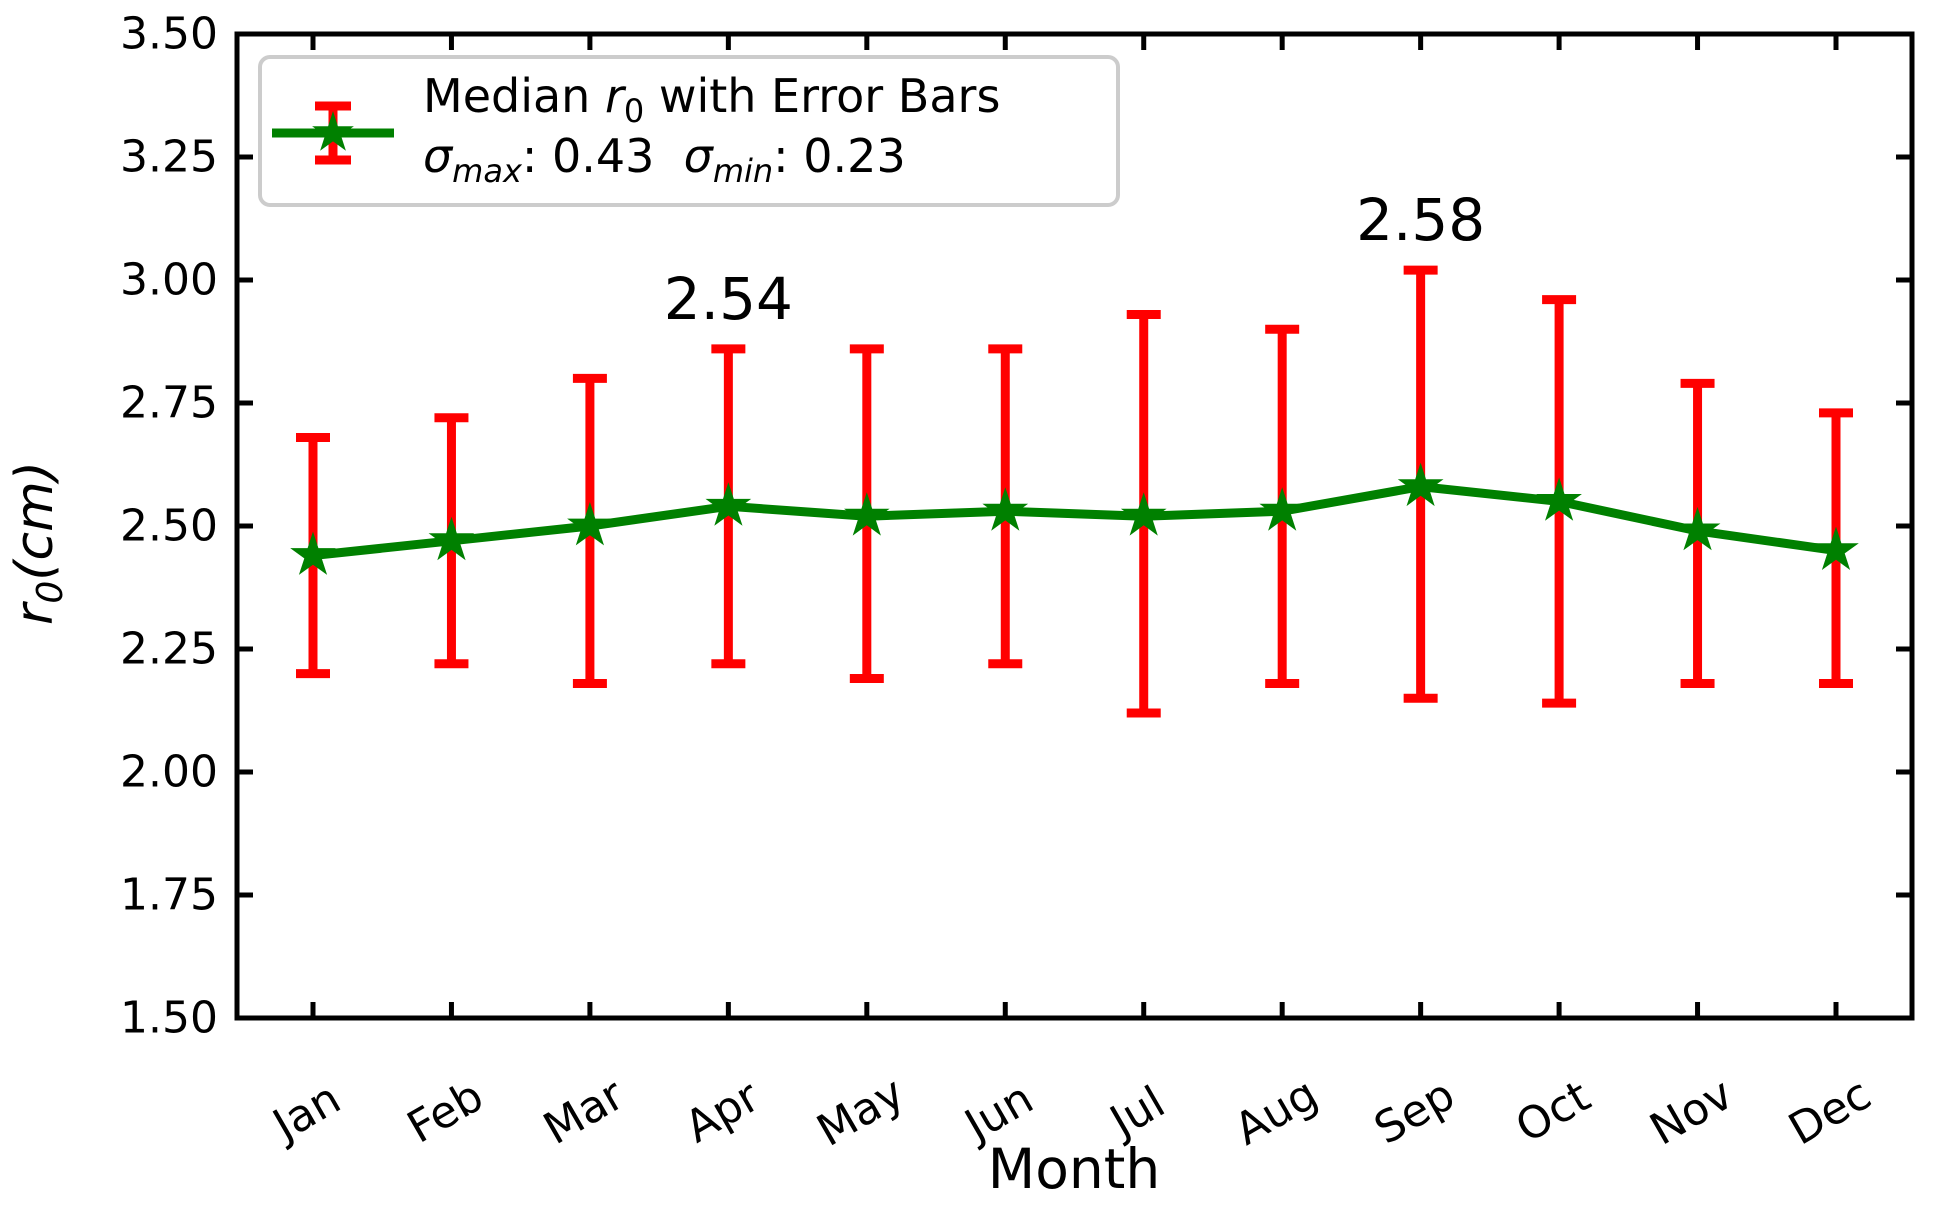  What do you see at coordinates (305, 1113) in the screenshot?
I see `month-label: Jan` at bounding box center [305, 1113].